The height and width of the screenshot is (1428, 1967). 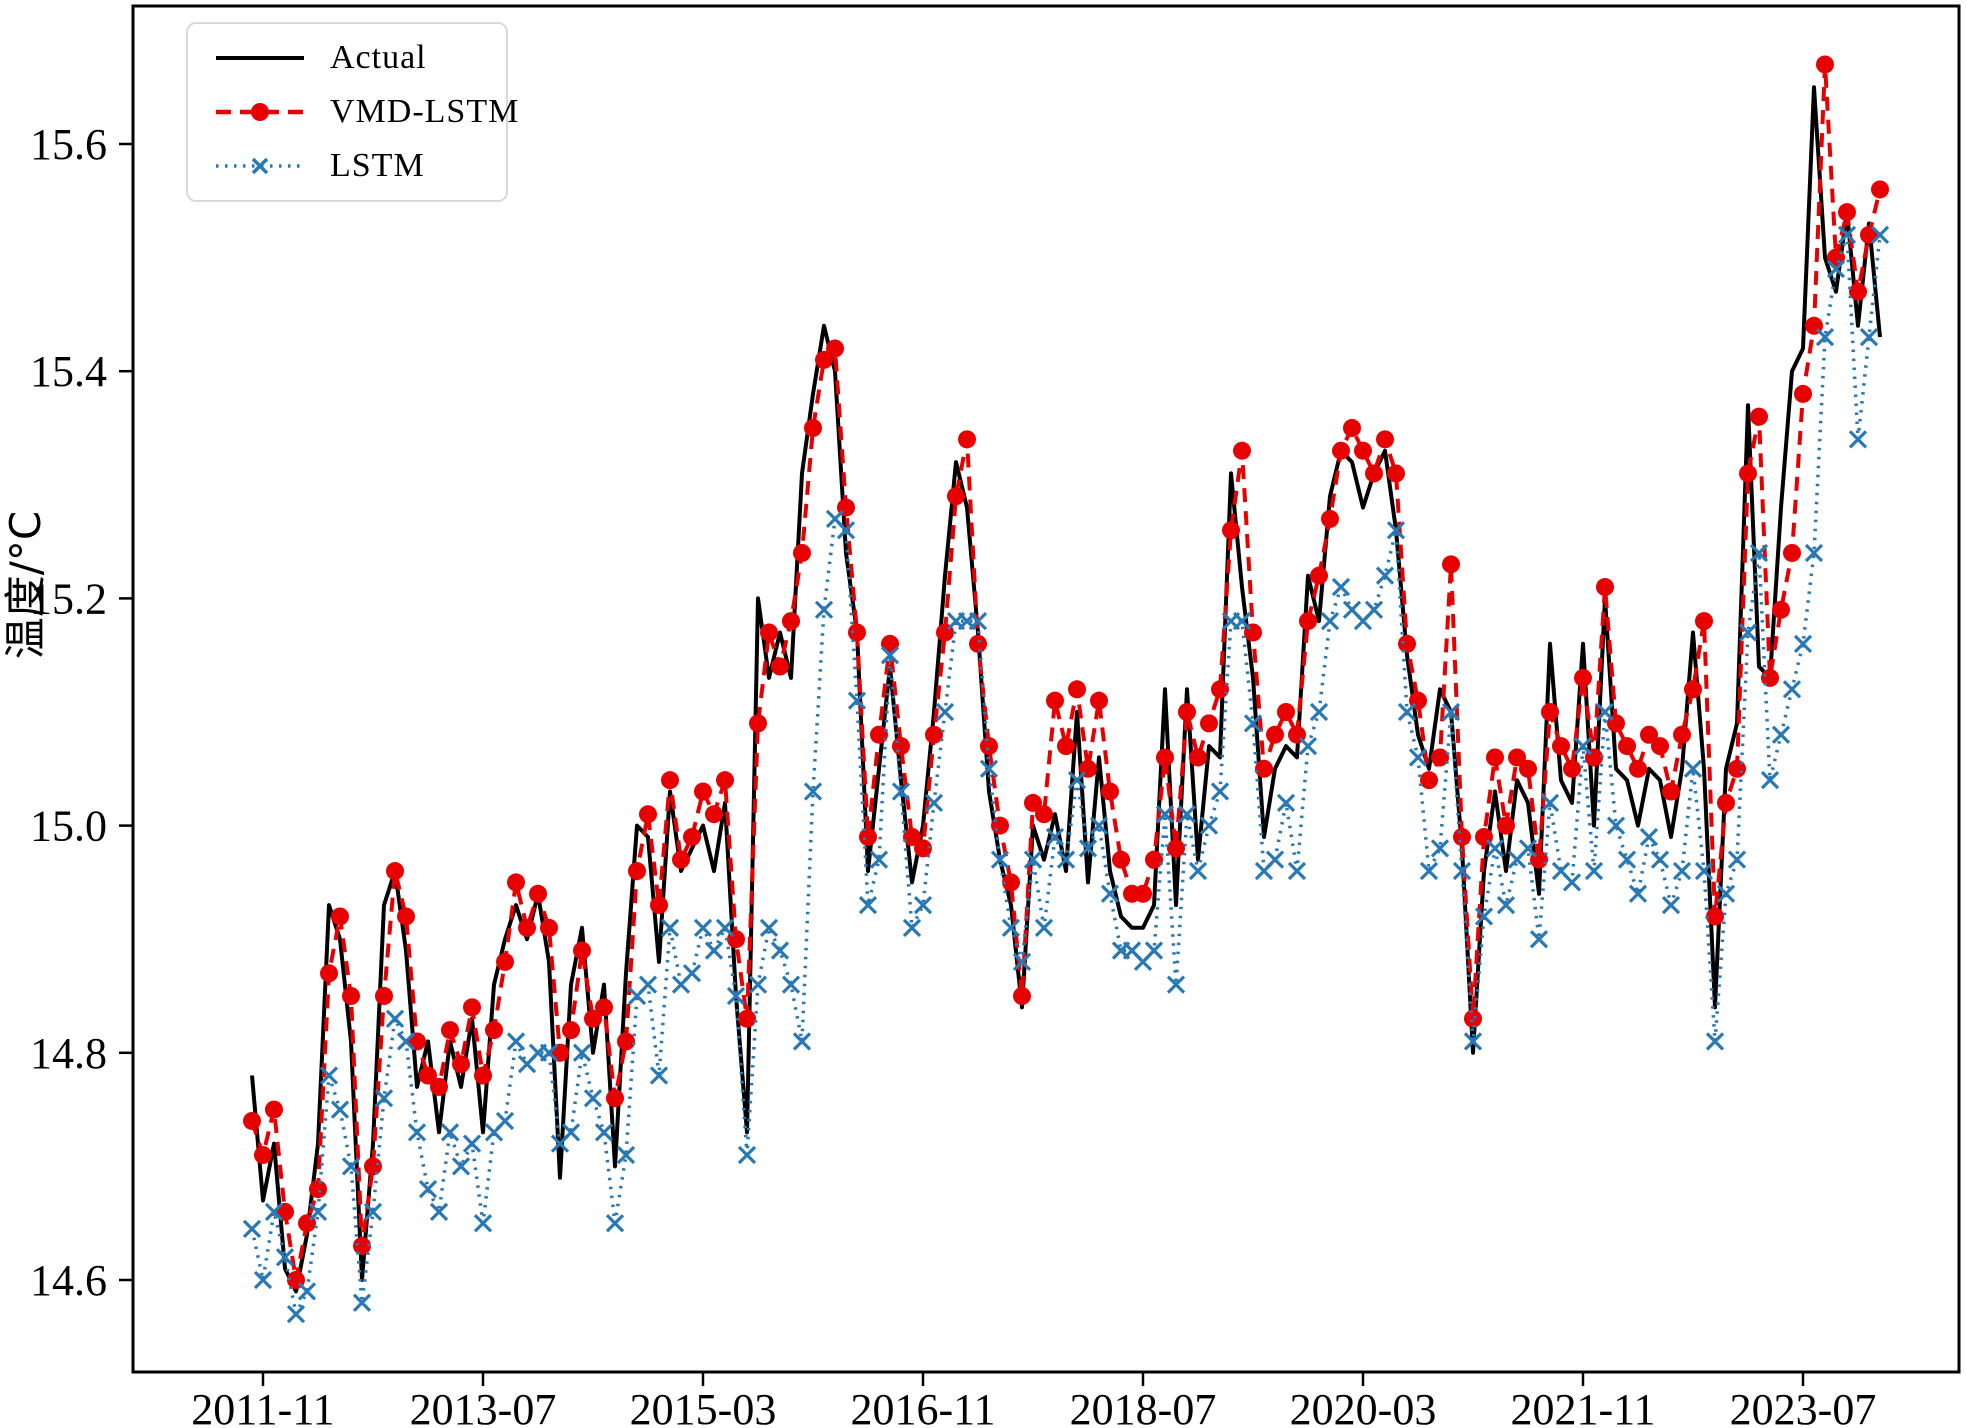 I want to click on vmd-lstm-line-icon, so click(x=260, y=112).